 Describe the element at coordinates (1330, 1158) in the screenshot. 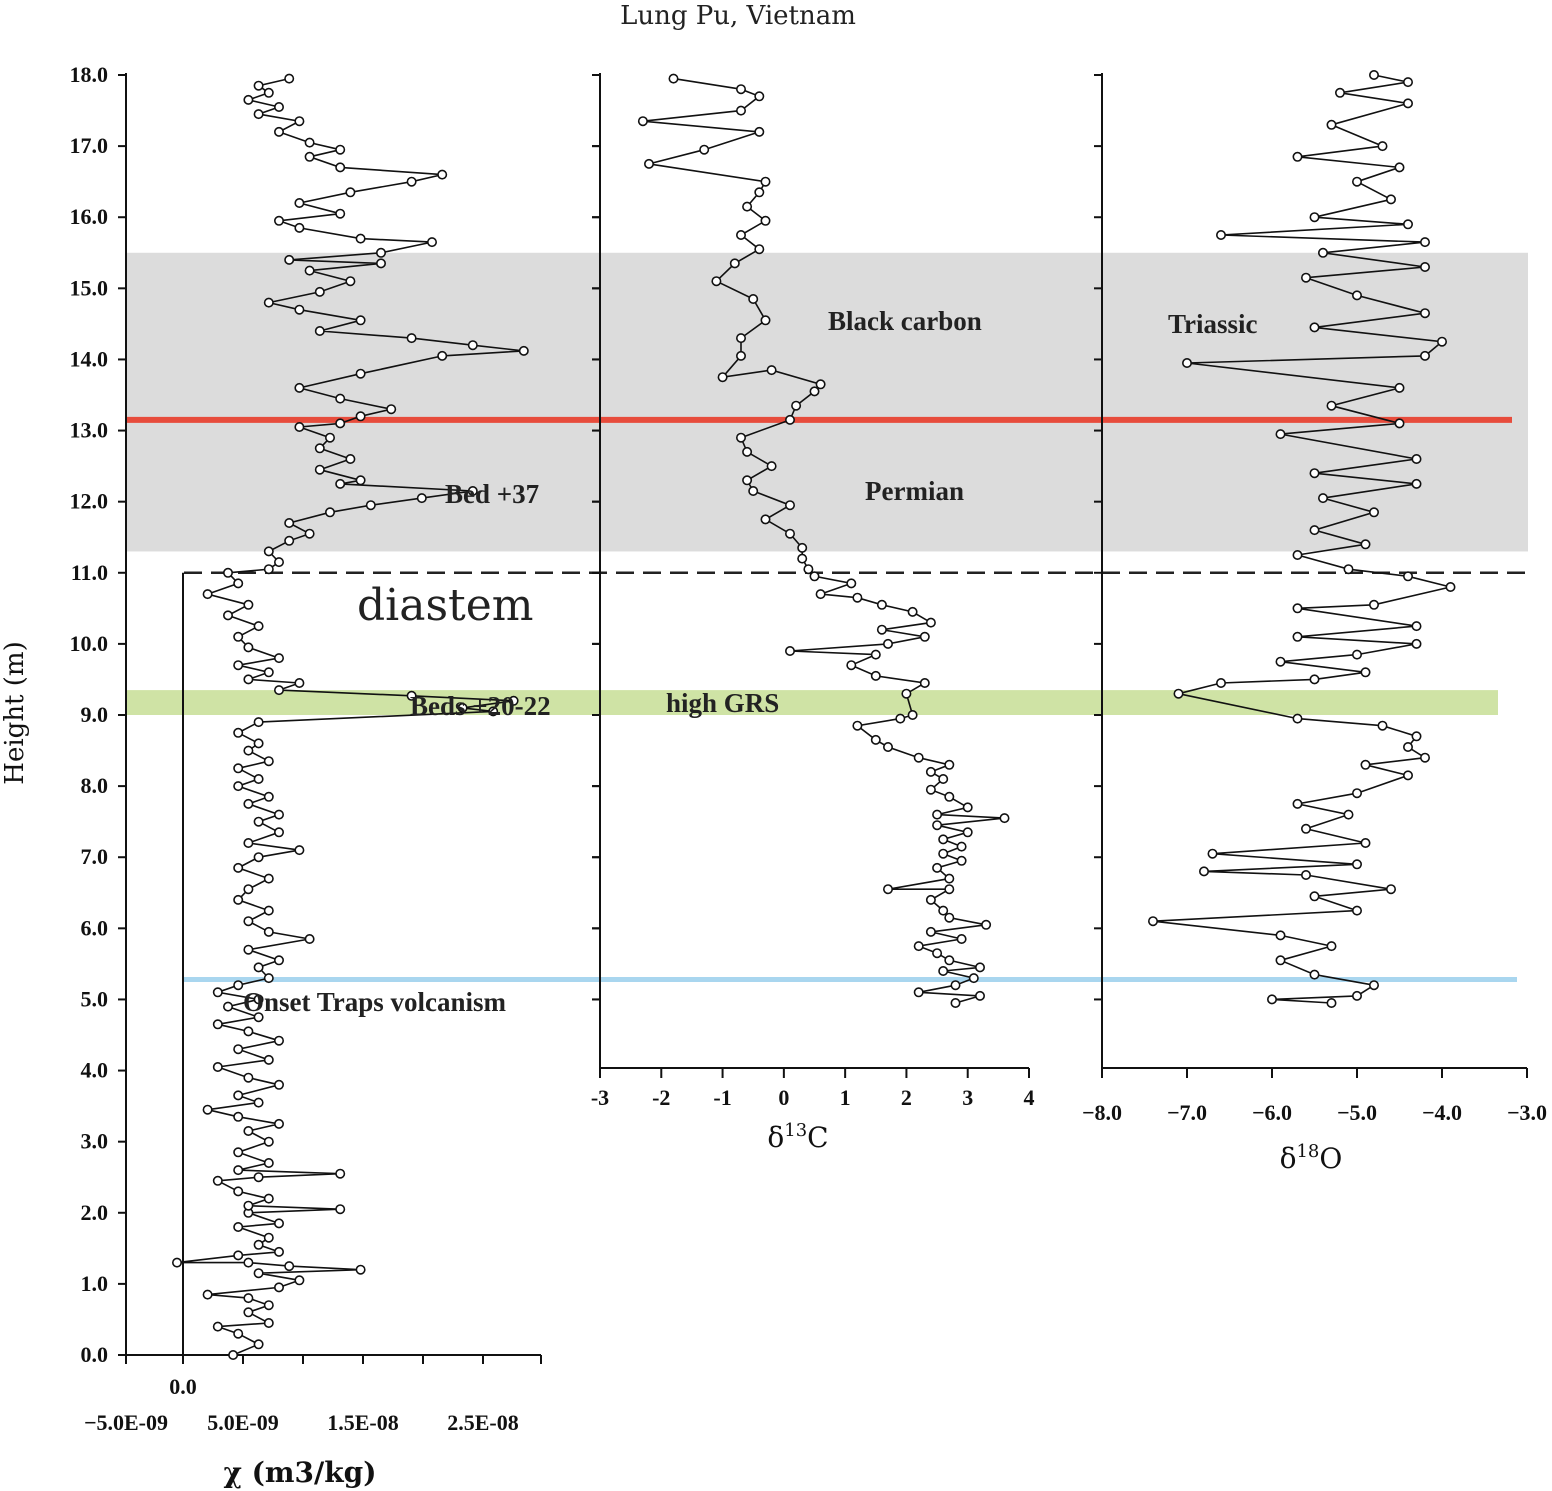

I see `d18o-xlabel-el: O` at that location.